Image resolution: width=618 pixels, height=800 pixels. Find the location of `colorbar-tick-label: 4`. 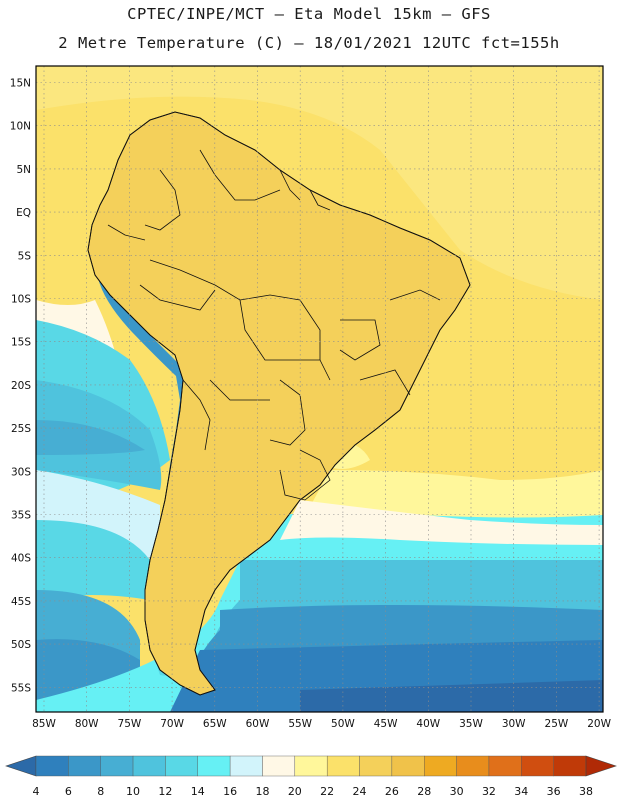

colorbar-tick-label: 4 is located at coordinates (36, 791).